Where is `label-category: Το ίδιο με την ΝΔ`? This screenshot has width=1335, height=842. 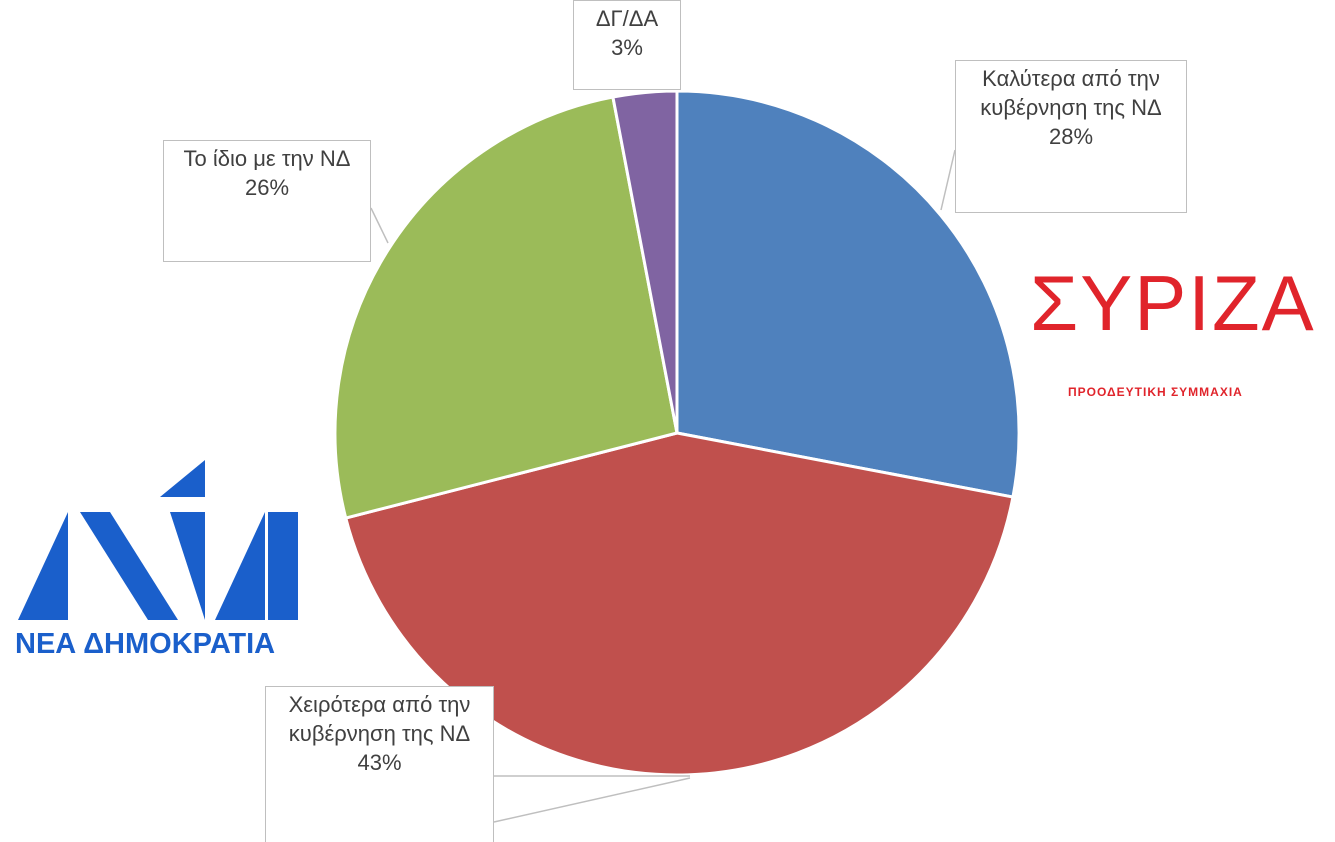 label-category: Το ίδιο με την ΝΔ is located at coordinates (267, 158).